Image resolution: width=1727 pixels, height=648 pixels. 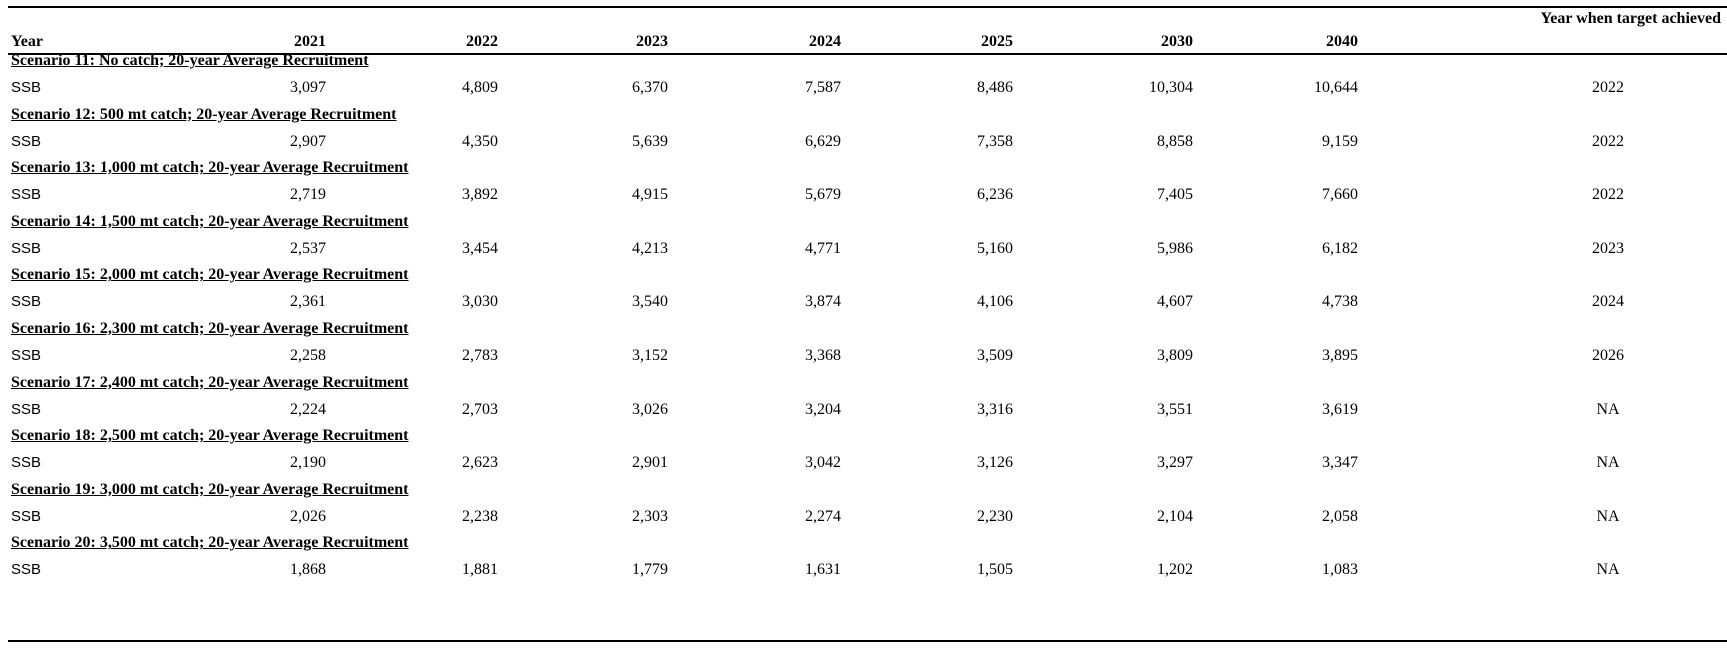 What do you see at coordinates (823, 195) in the screenshot?
I see `ssb-value-cell: 5,679` at bounding box center [823, 195].